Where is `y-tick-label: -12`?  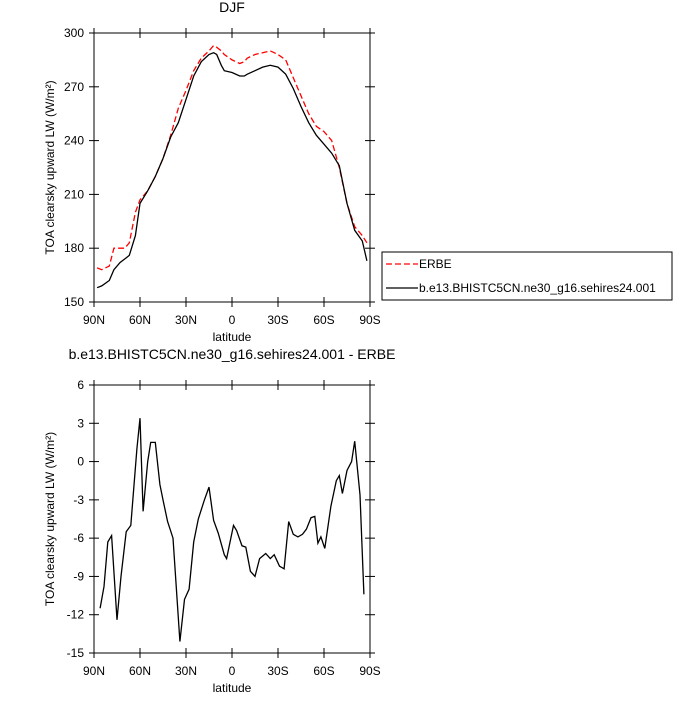
y-tick-label: -12 is located at coordinates (76, 615).